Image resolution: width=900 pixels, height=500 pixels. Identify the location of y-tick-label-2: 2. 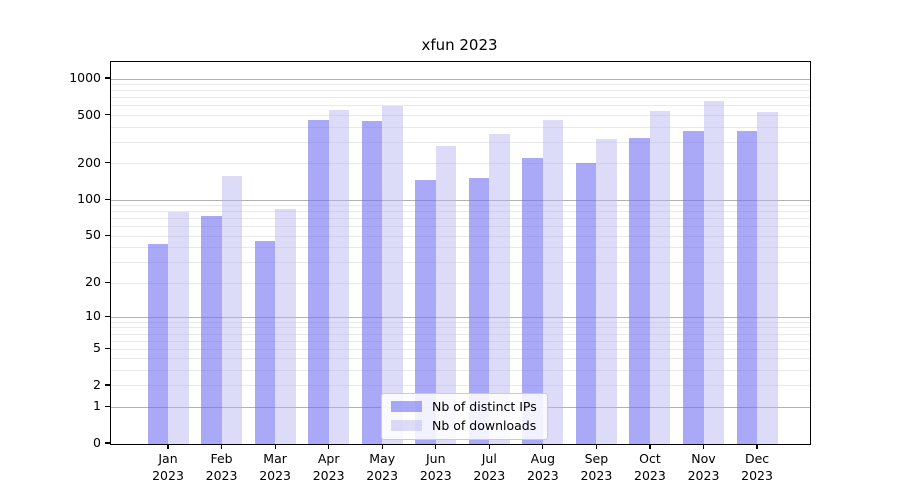
(97, 384).